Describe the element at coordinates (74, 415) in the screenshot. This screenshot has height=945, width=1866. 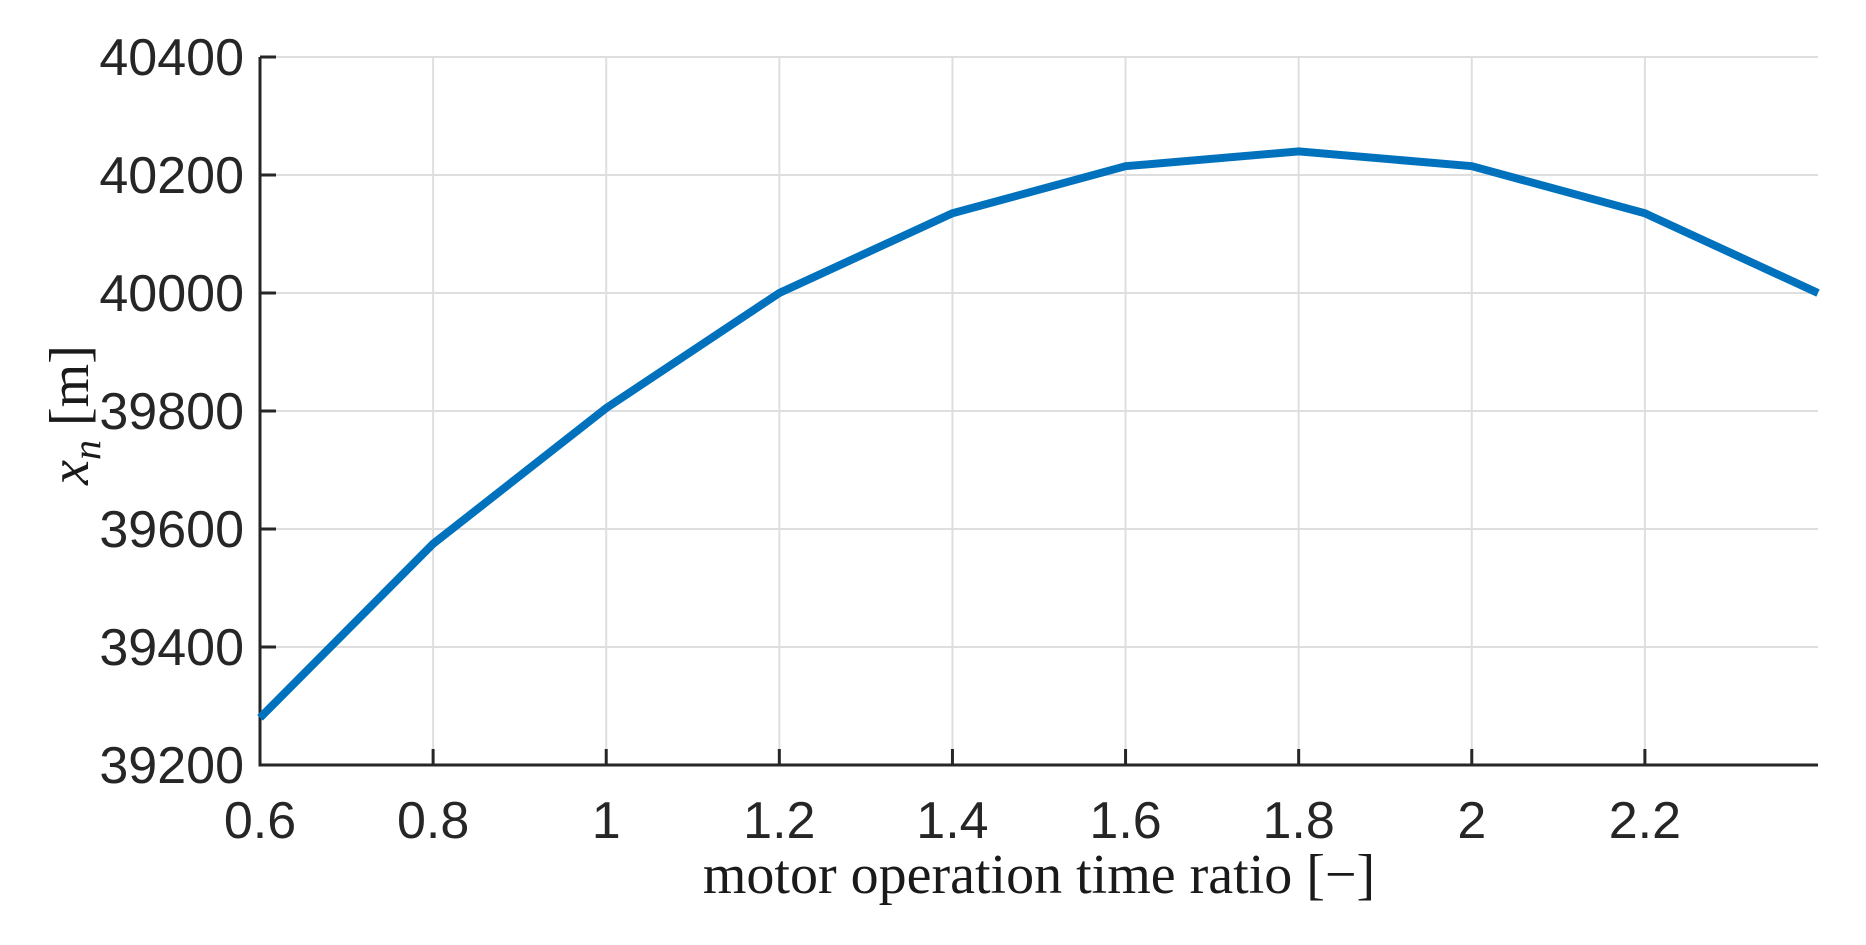
I see `y-axis-title: xn [m]` at that location.